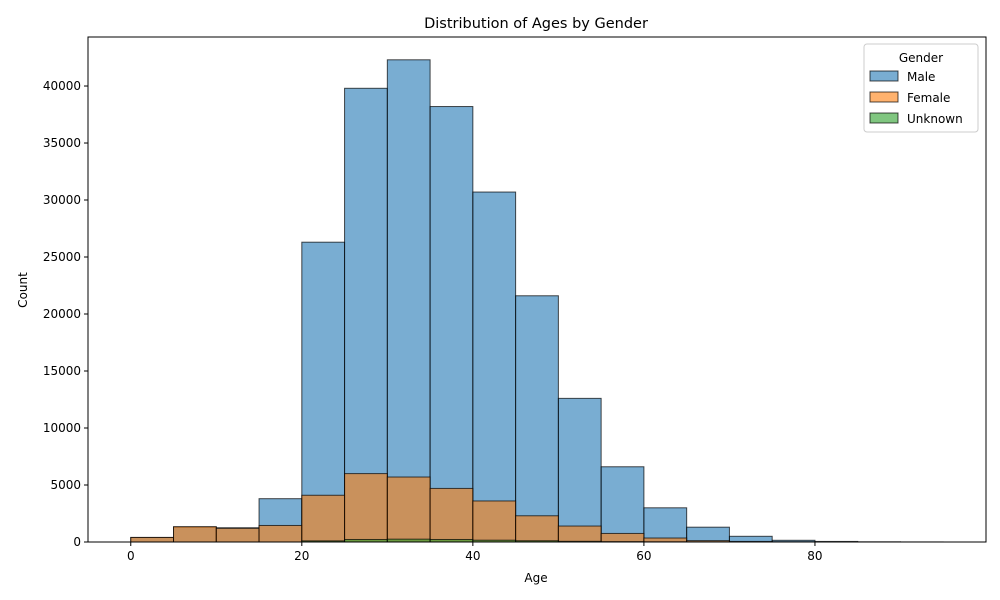 The width and height of the screenshot is (1000, 600). What do you see at coordinates (131, 556) in the screenshot?
I see `x-tick-label: 0` at bounding box center [131, 556].